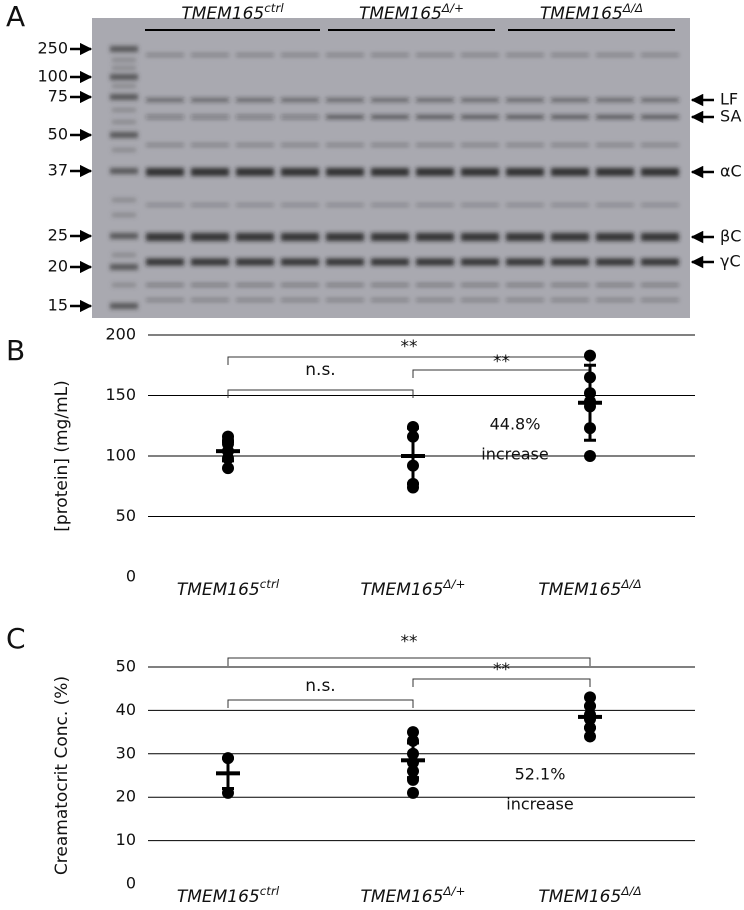  Describe the element at coordinates (540, 774) in the screenshot. I see `annotation: 52.1%` at that location.